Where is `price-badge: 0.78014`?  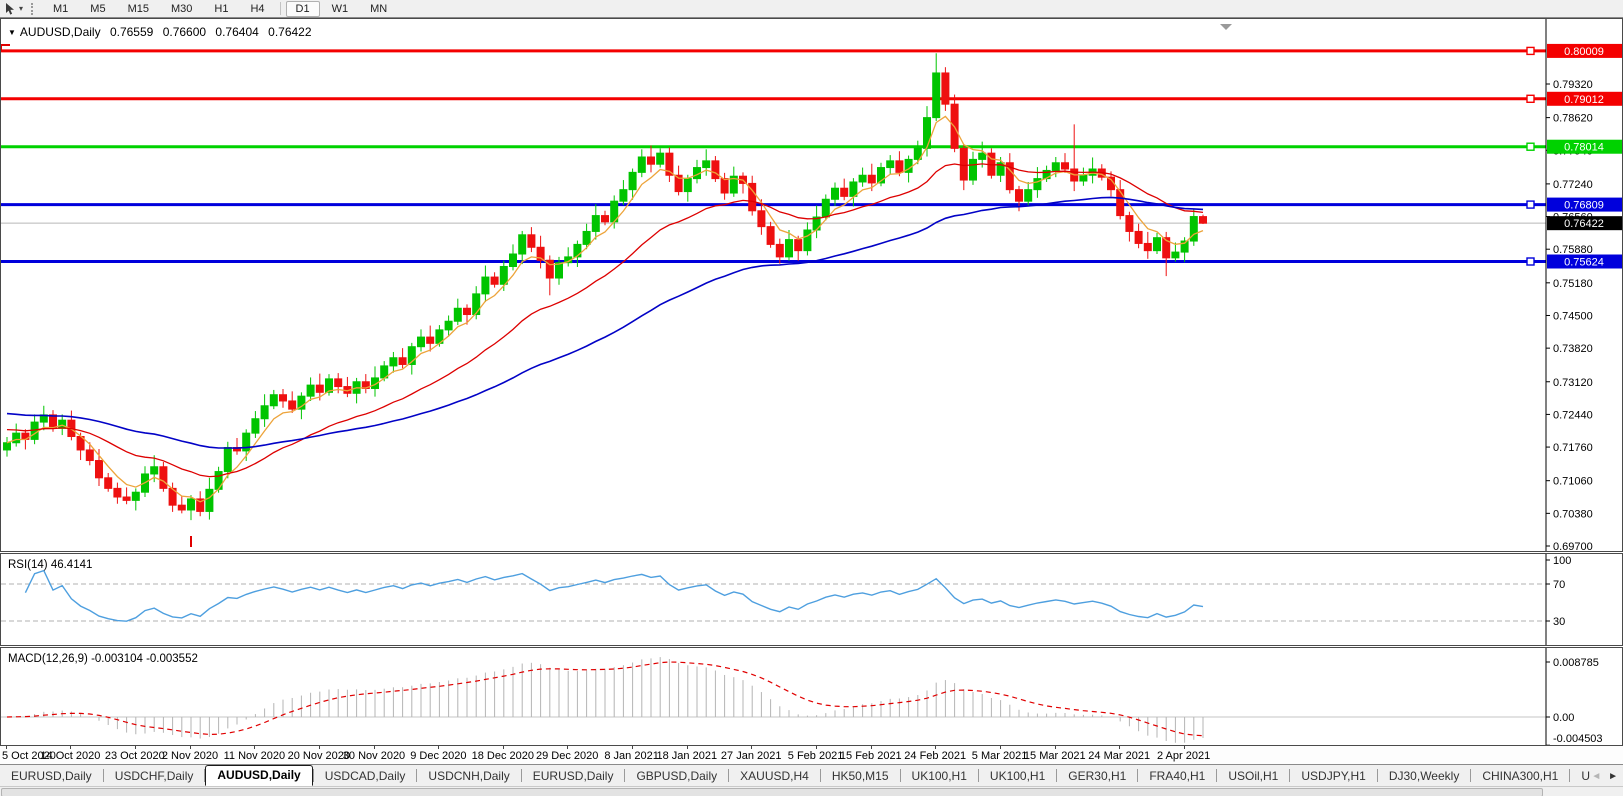 price-badge: 0.78014 is located at coordinates (1584, 146).